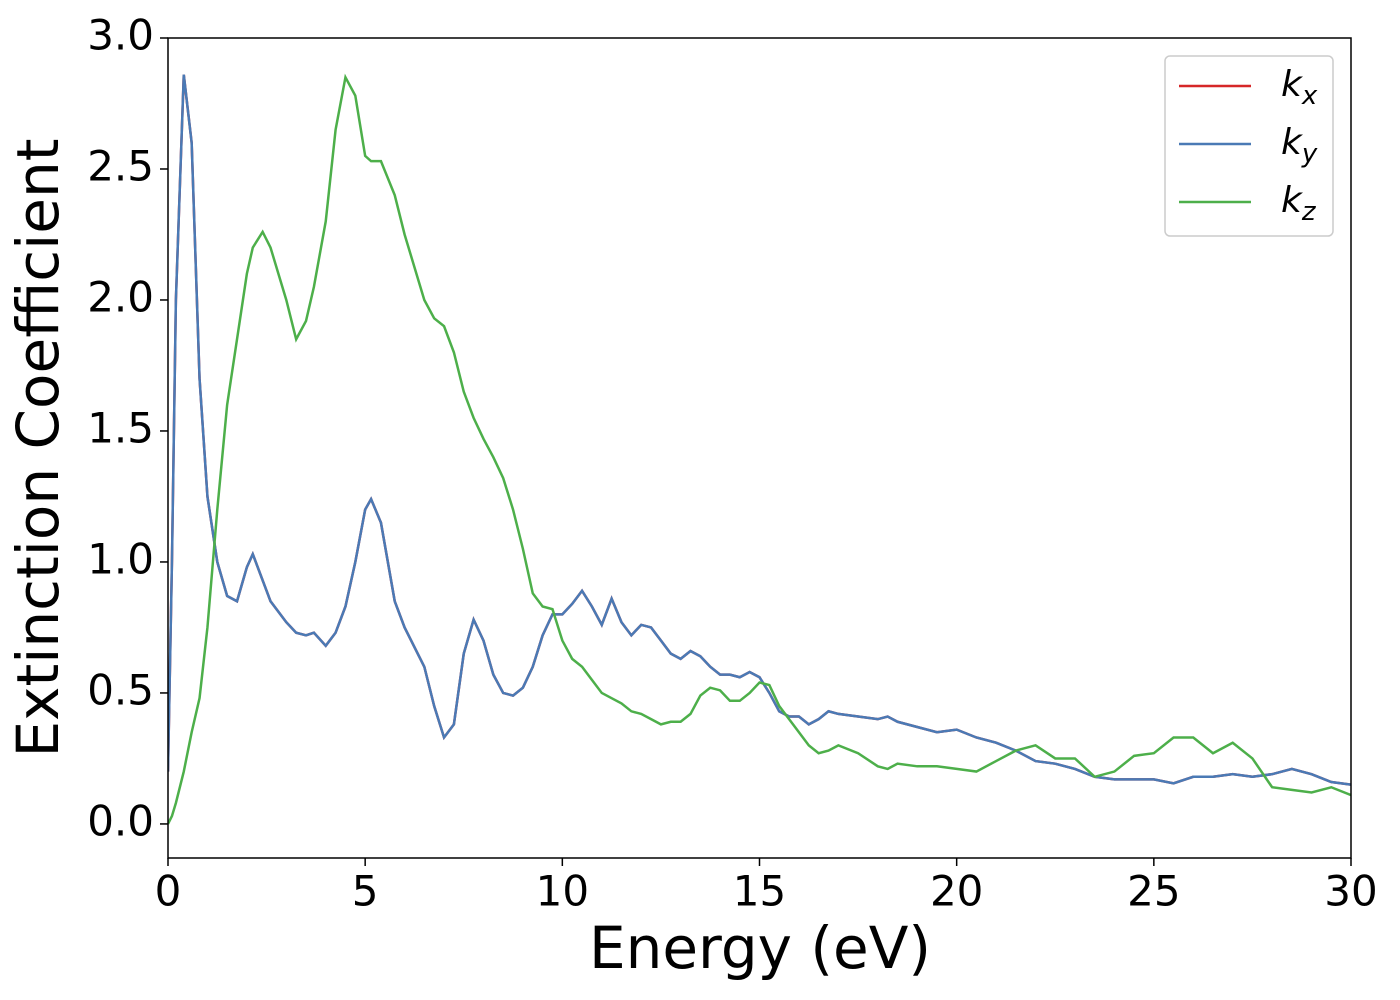 Image resolution: width=1400 pixels, height=1000 pixels. What do you see at coordinates (120, 296) in the screenshot?
I see `y-tick-label: 2.0` at bounding box center [120, 296].